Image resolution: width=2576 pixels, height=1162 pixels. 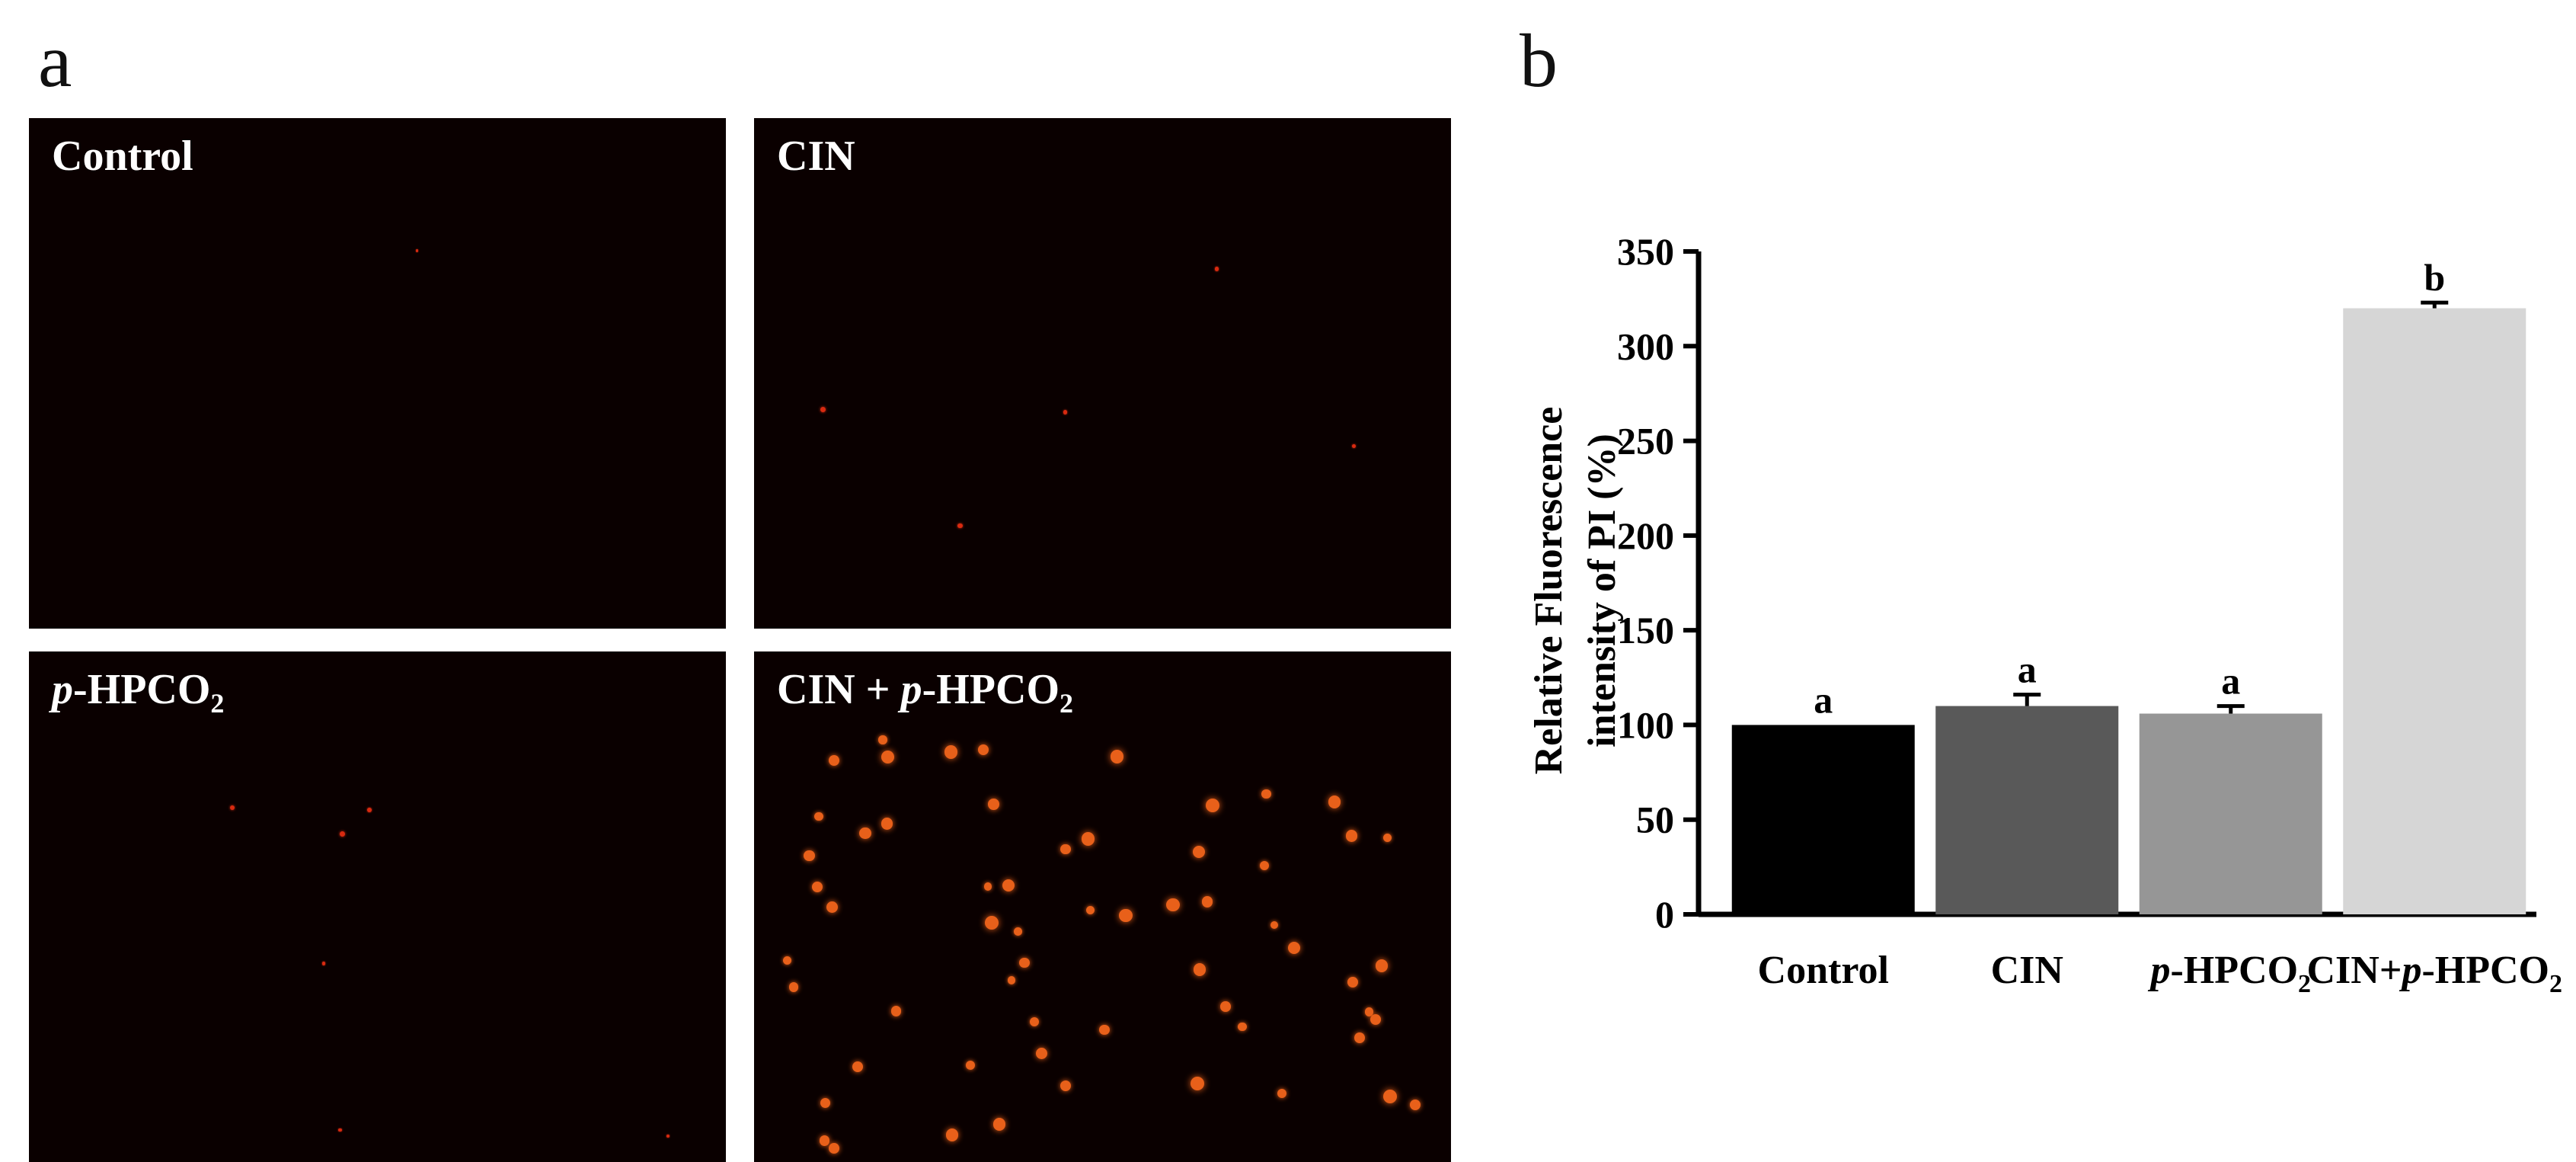 I want to click on micrograph-label-cin-p-hpco2: CIN + p-HPCO2, so click(x=925, y=692).